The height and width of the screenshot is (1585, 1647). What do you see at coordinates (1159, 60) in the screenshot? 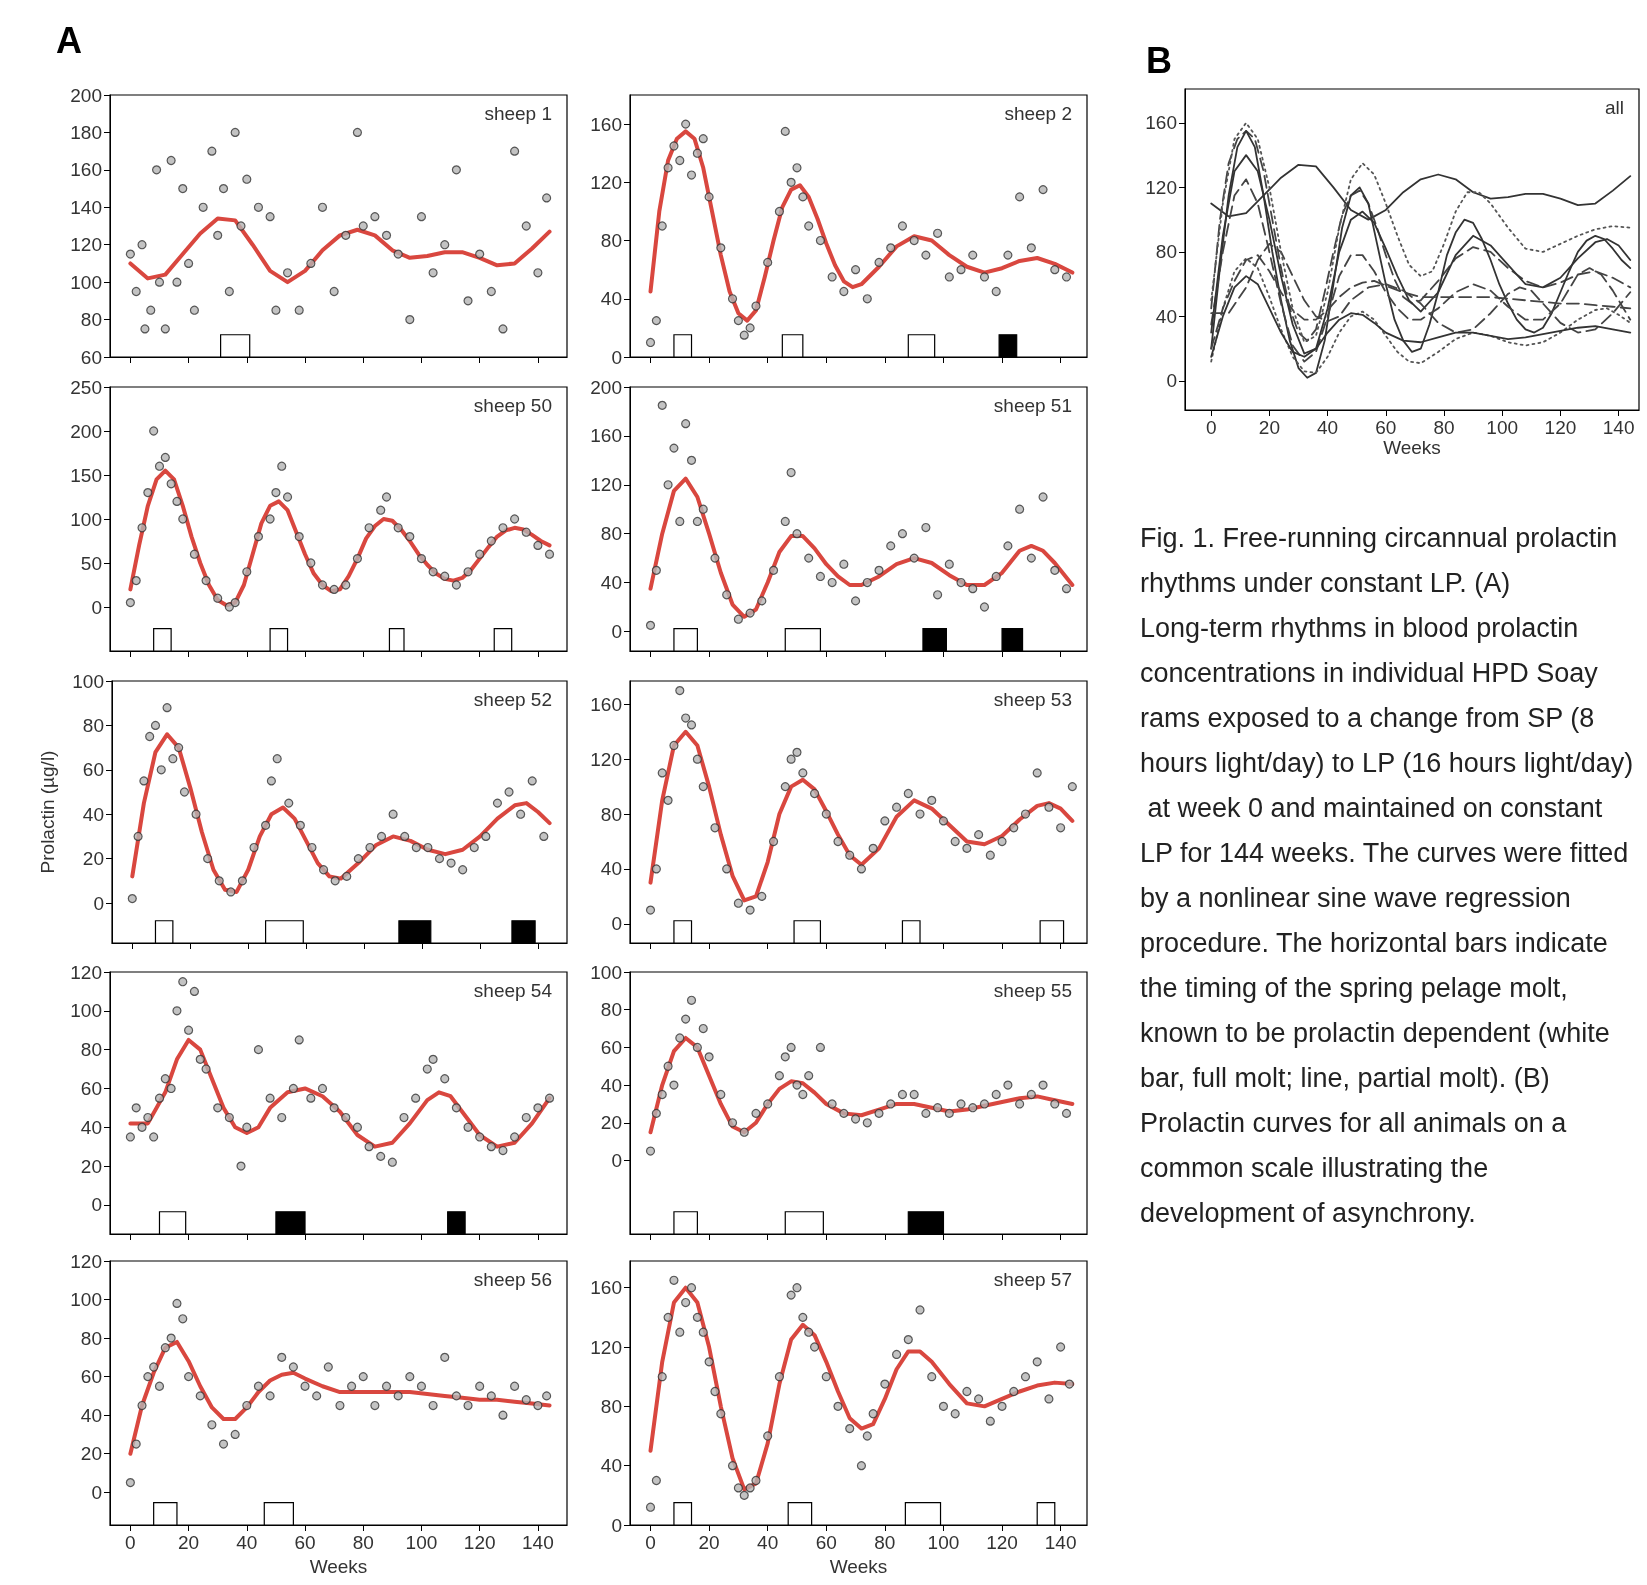
I see `text: B` at bounding box center [1159, 60].